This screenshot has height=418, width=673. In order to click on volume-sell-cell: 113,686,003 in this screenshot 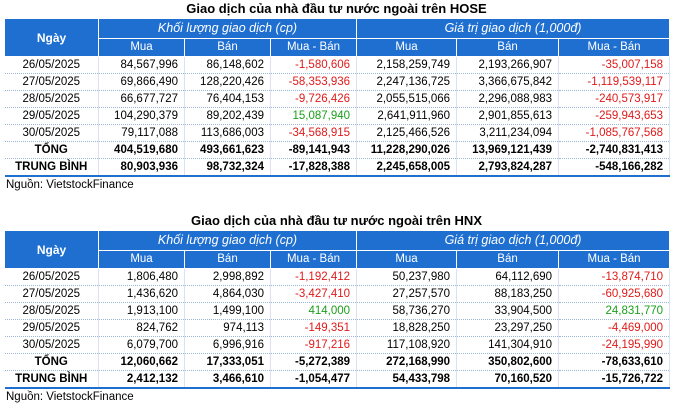, I will do `click(227, 133)`.